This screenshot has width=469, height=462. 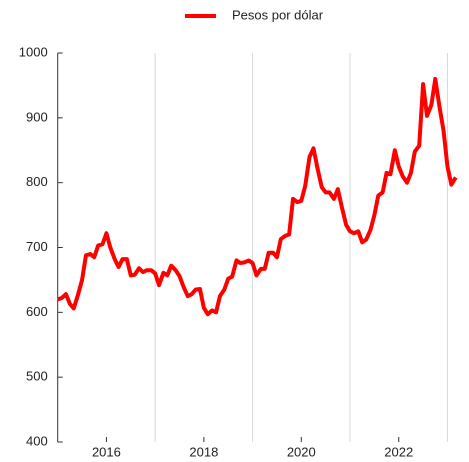 I want to click on y-tick-label: 700, so click(x=37, y=246).